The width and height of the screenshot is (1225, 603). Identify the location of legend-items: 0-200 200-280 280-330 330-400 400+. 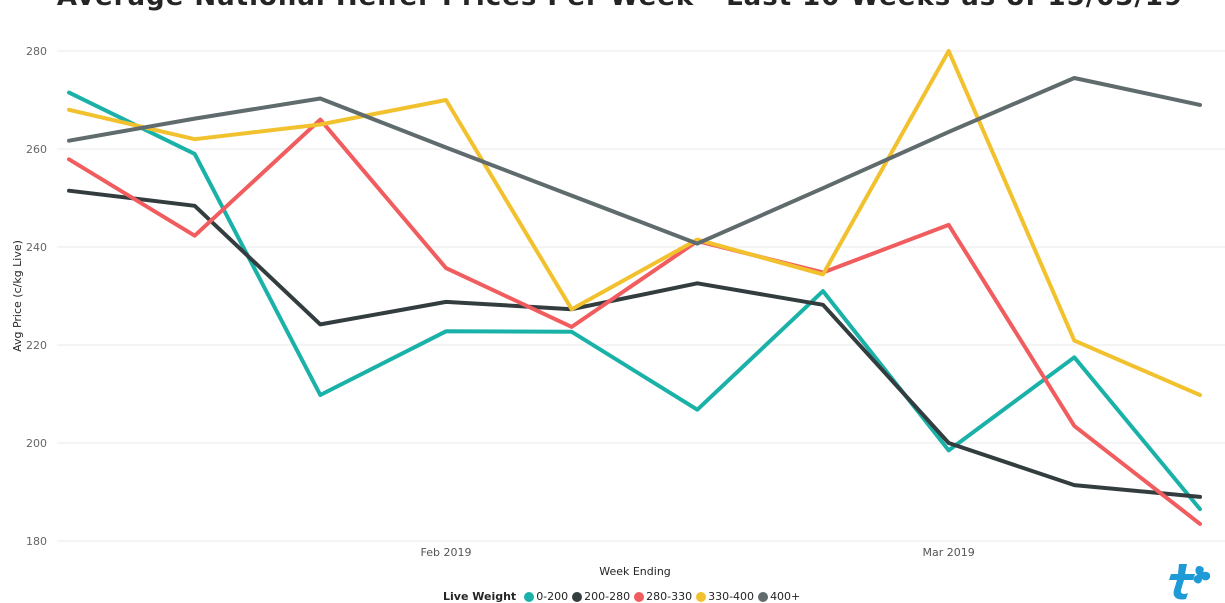
(664, 596).